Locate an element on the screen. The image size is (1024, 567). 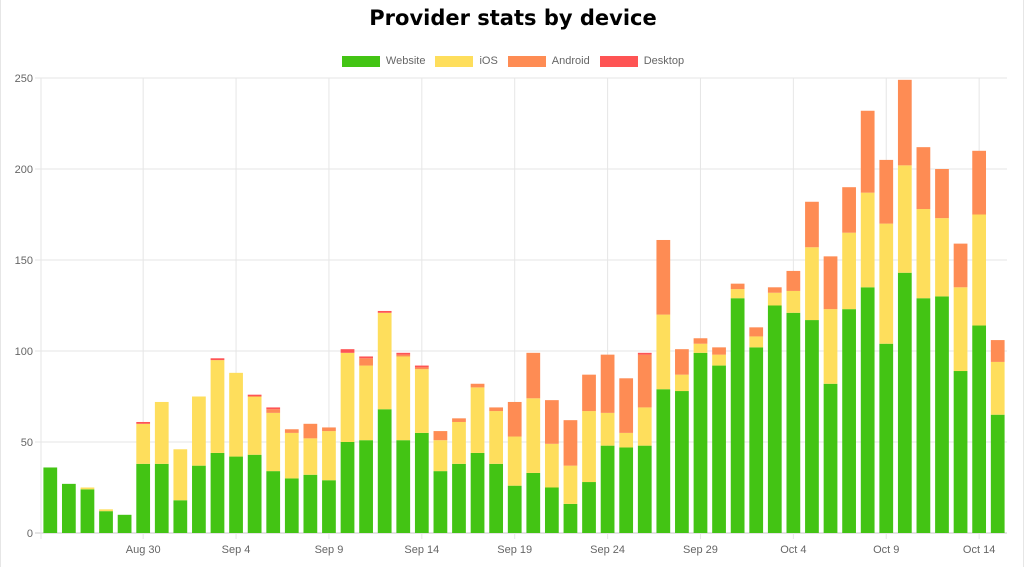
legend-item-website: Website is located at coordinates (383, 61).